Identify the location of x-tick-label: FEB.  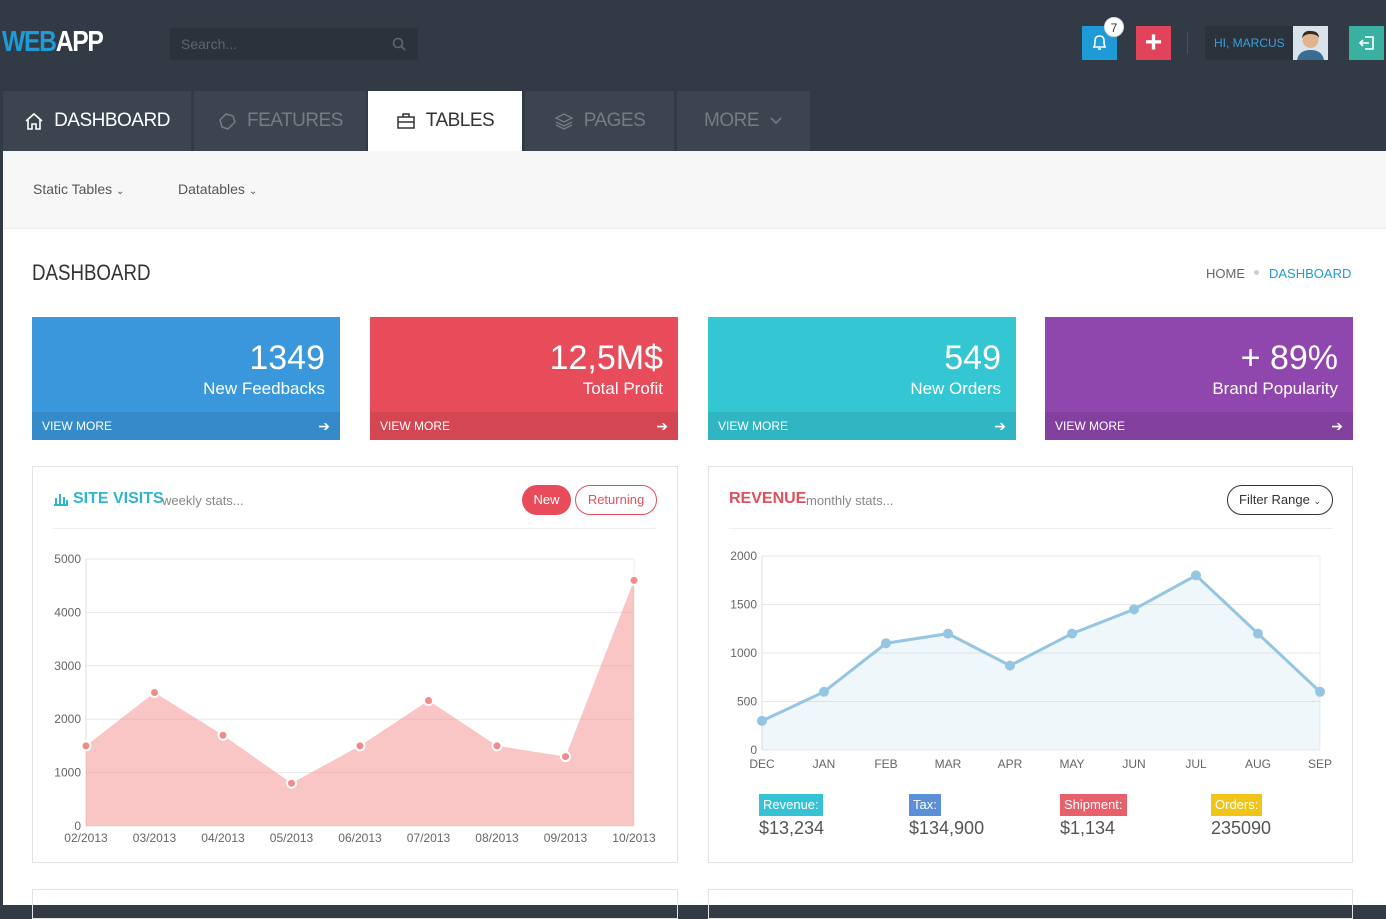
(885, 764).